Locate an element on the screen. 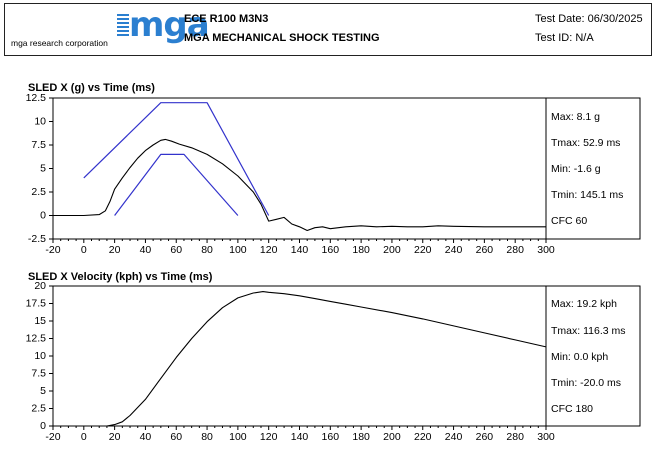 This screenshot has width=657, height=455. stat-label: Tmin: 145.1 ms is located at coordinates (587, 195).